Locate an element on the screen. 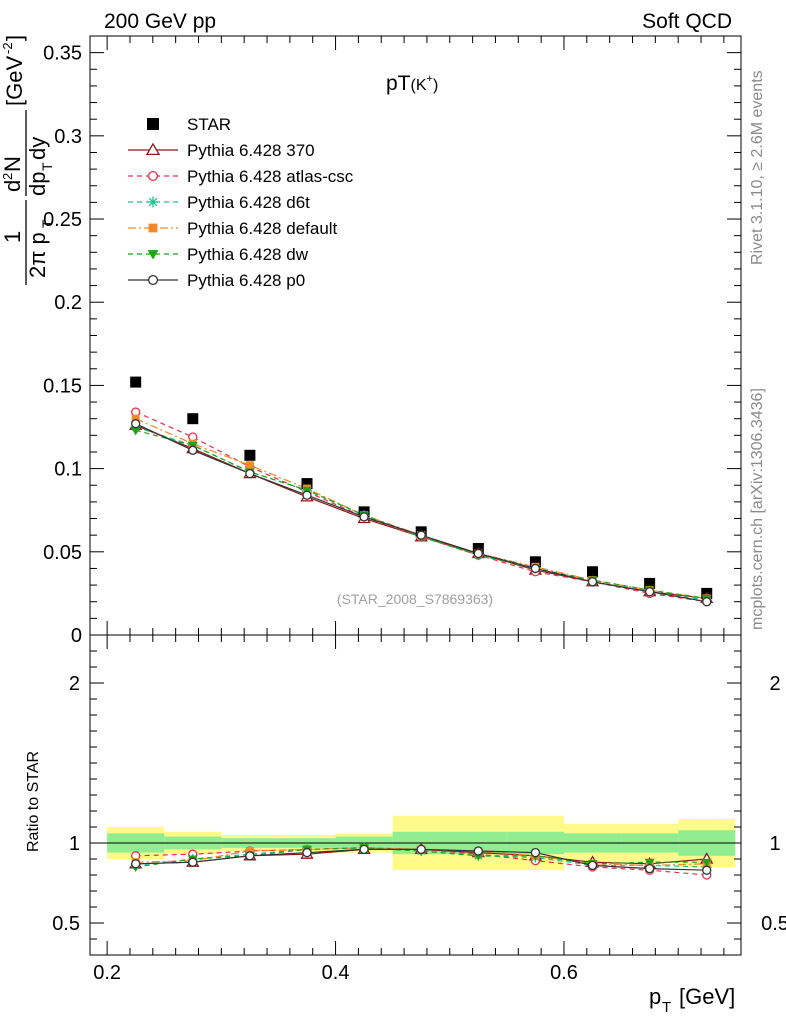  ratio-y-tick-label: 1 is located at coordinates (74, 844).